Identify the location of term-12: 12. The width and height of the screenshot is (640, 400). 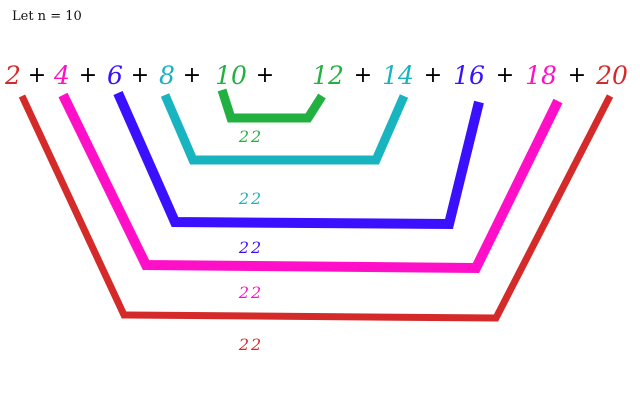
(328, 75).